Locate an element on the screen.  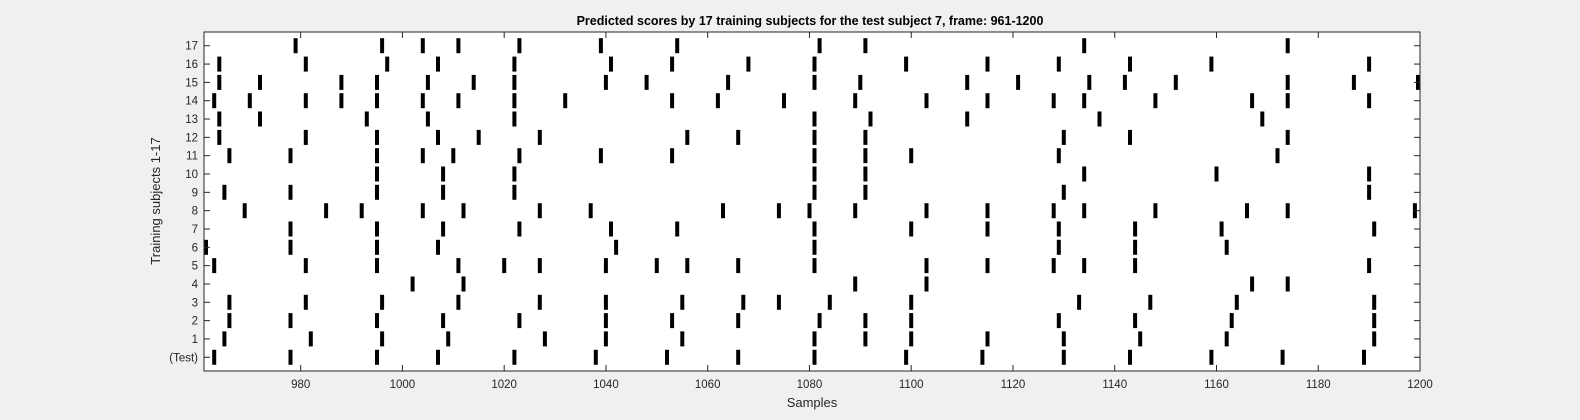
x-tick-label: 980 is located at coordinates (300, 385).